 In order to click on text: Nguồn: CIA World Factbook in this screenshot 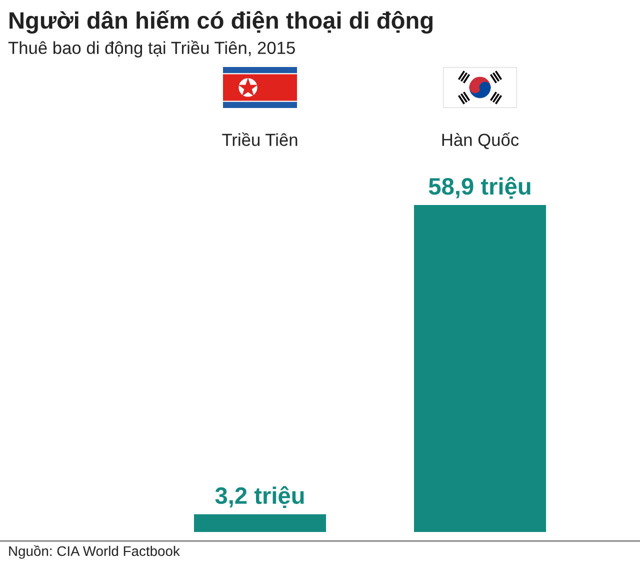, I will do `click(94, 552)`.